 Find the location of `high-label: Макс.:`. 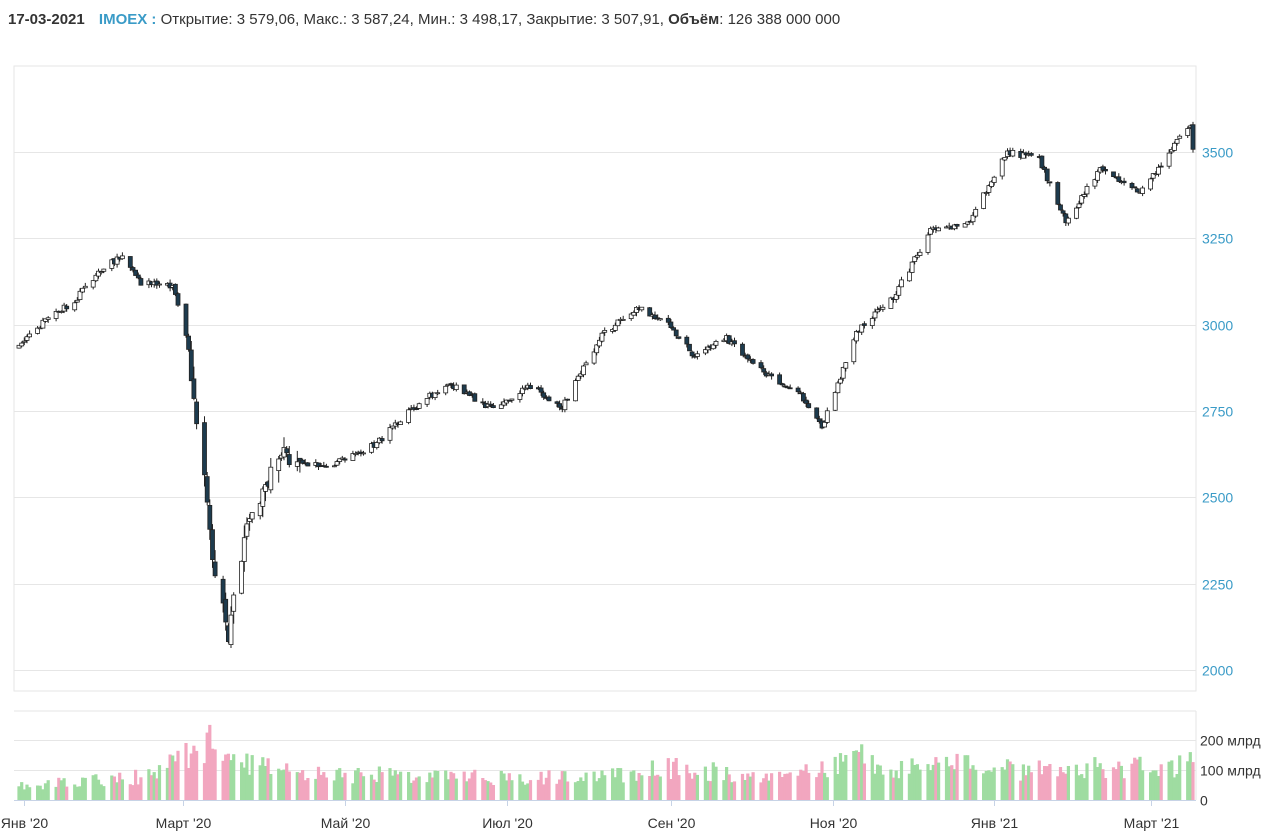

high-label: Макс.: is located at coordinates (325, 19).